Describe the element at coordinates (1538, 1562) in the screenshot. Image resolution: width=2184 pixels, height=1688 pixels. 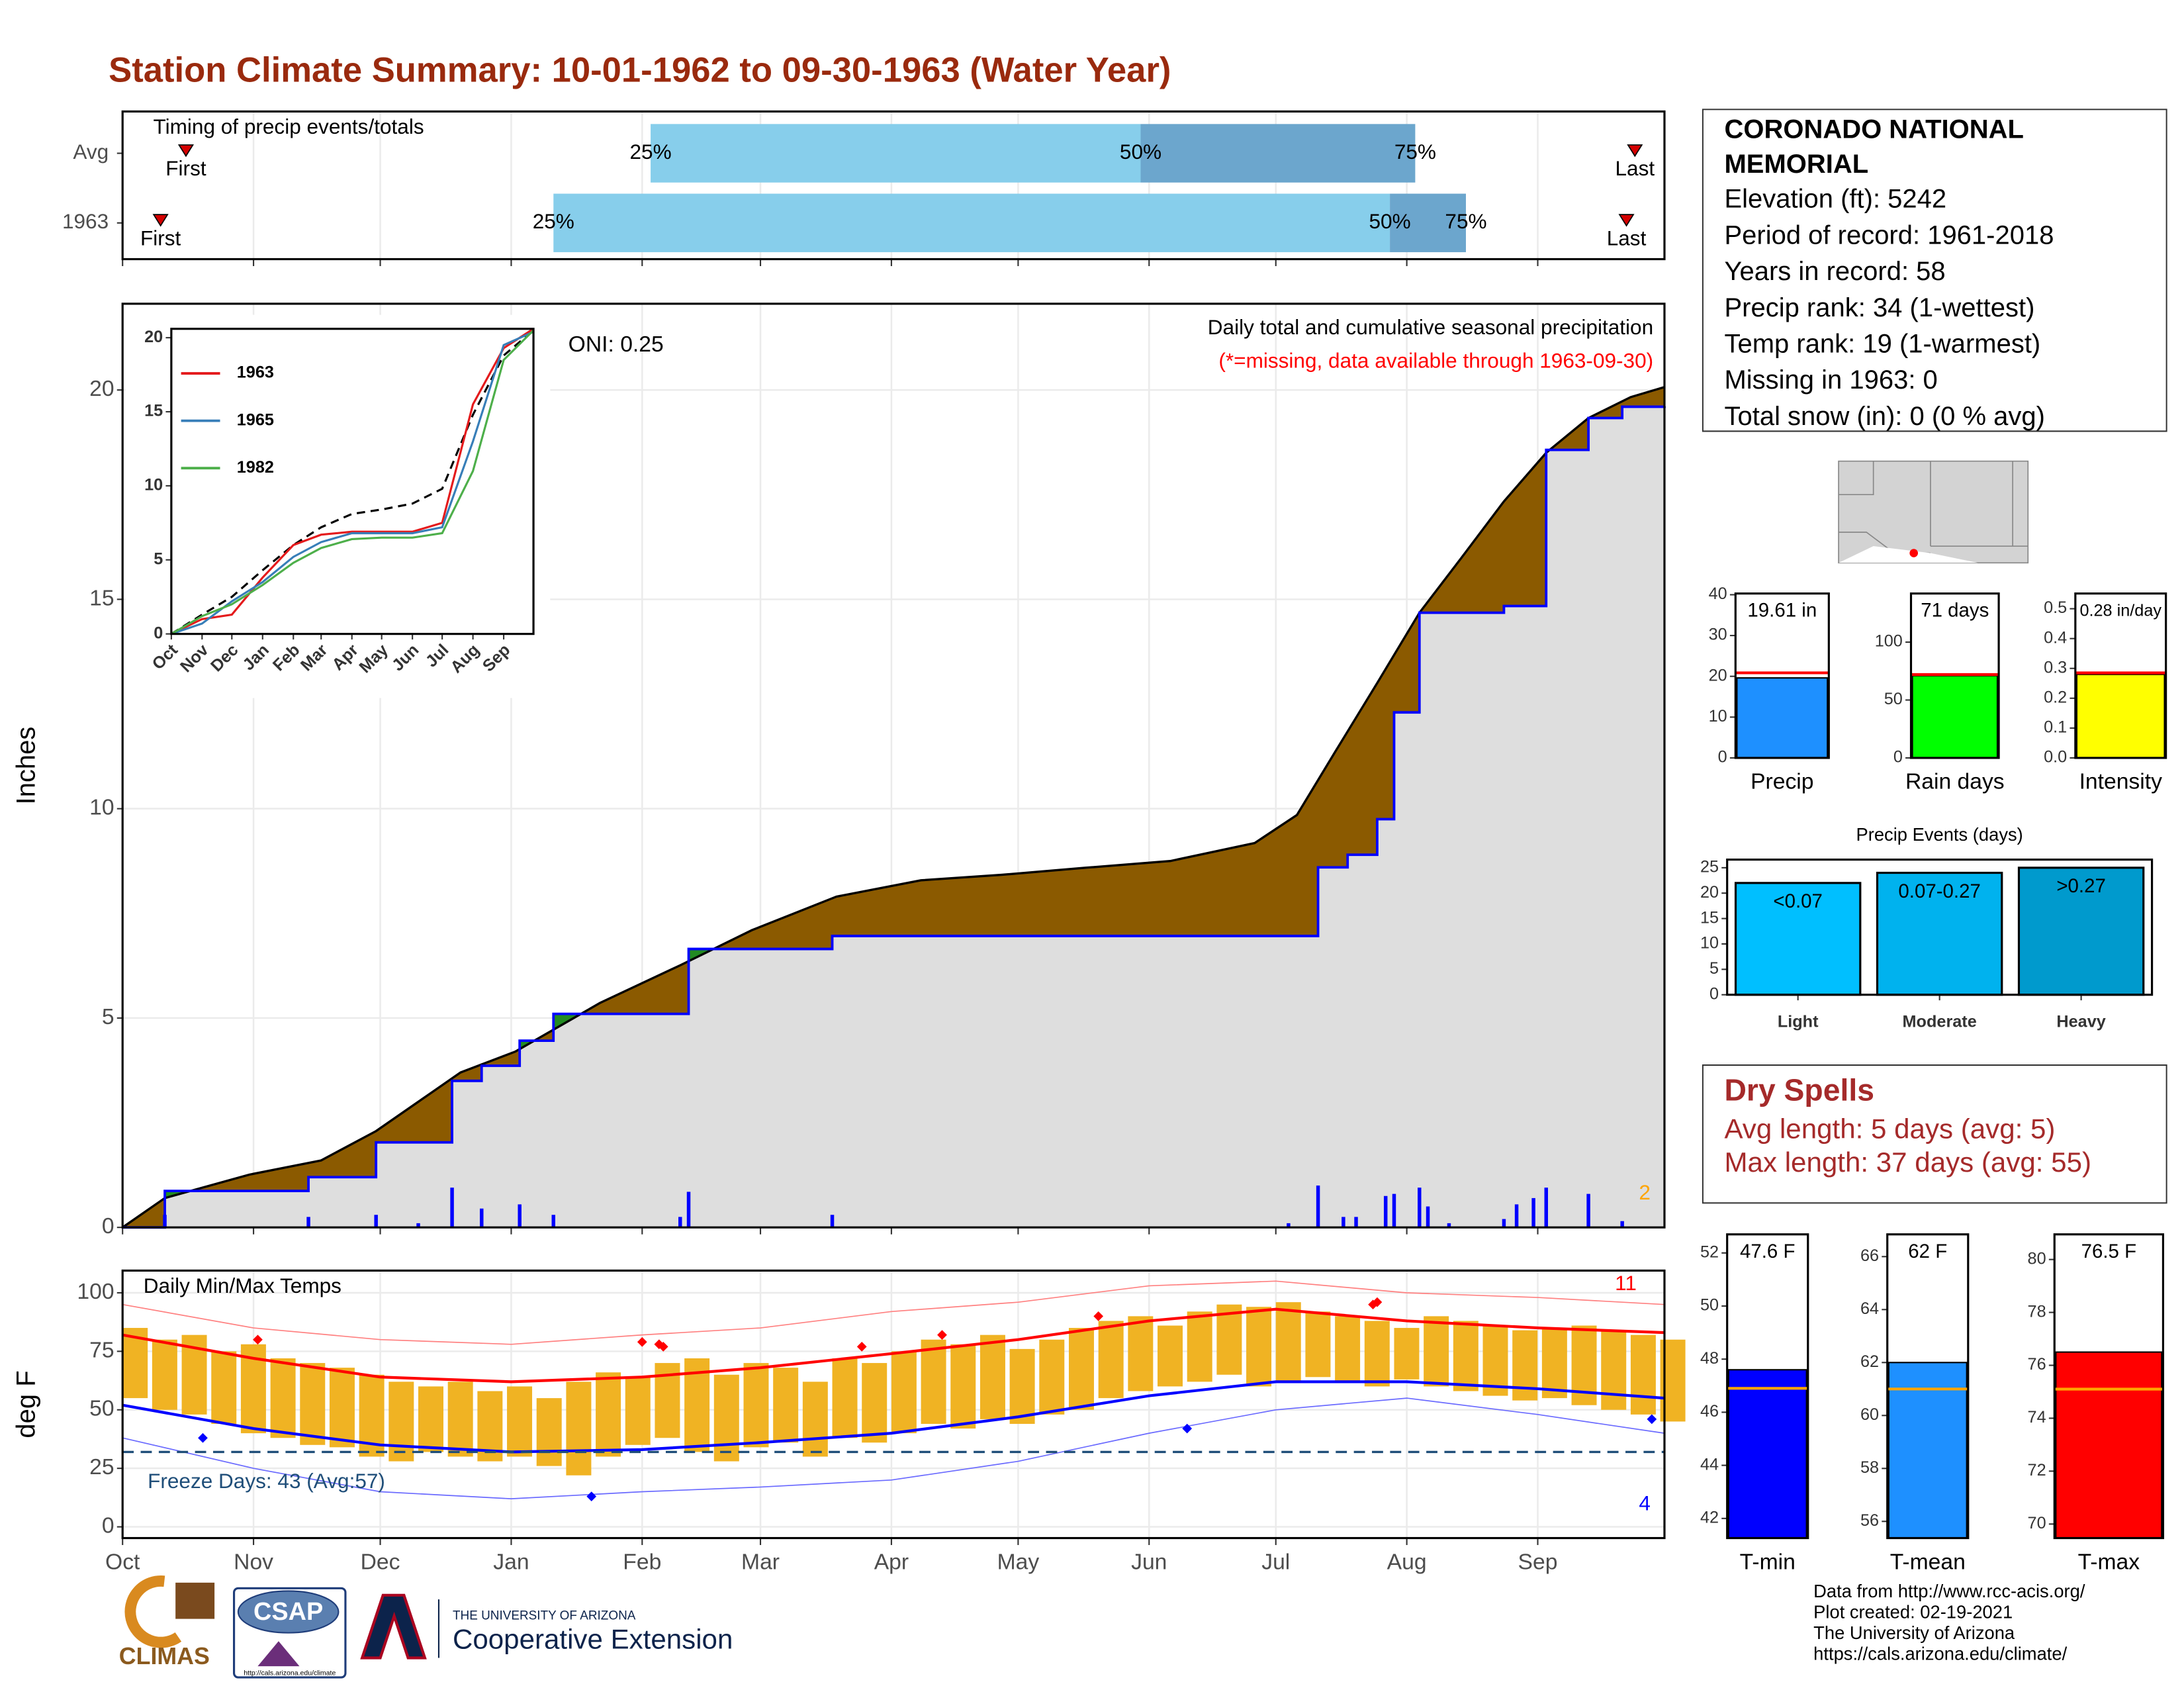
I see `x-tick-label: Sep` at that location.